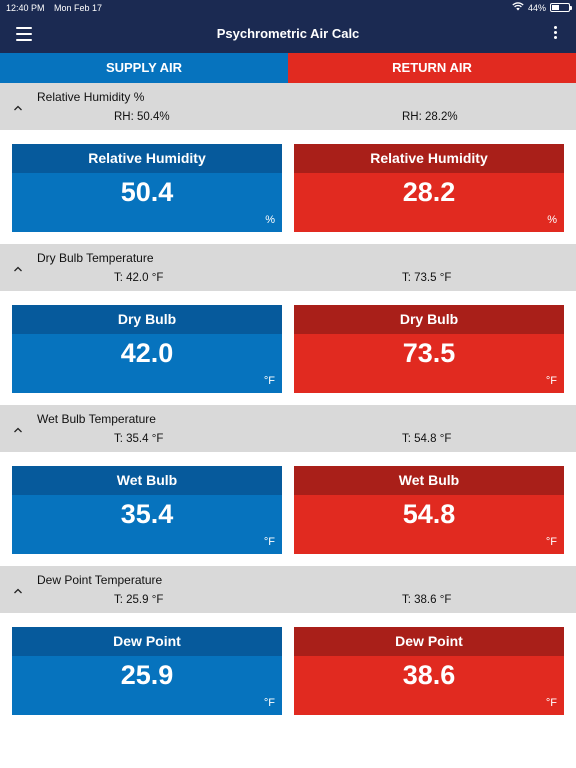 Image resolution: width=576 pixels, height=768 pixels. I want to click on return-wet-bulb-card: Wet Bulb 54.8 °F, so click(429, 510).